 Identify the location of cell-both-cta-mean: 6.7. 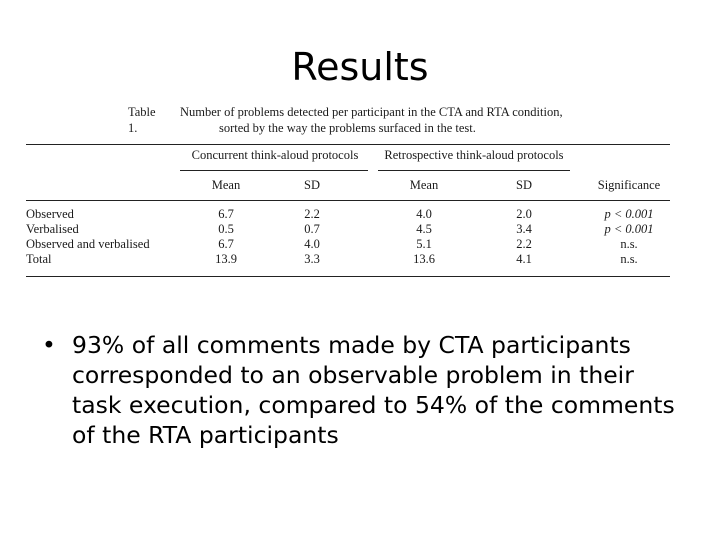
(226, 244).